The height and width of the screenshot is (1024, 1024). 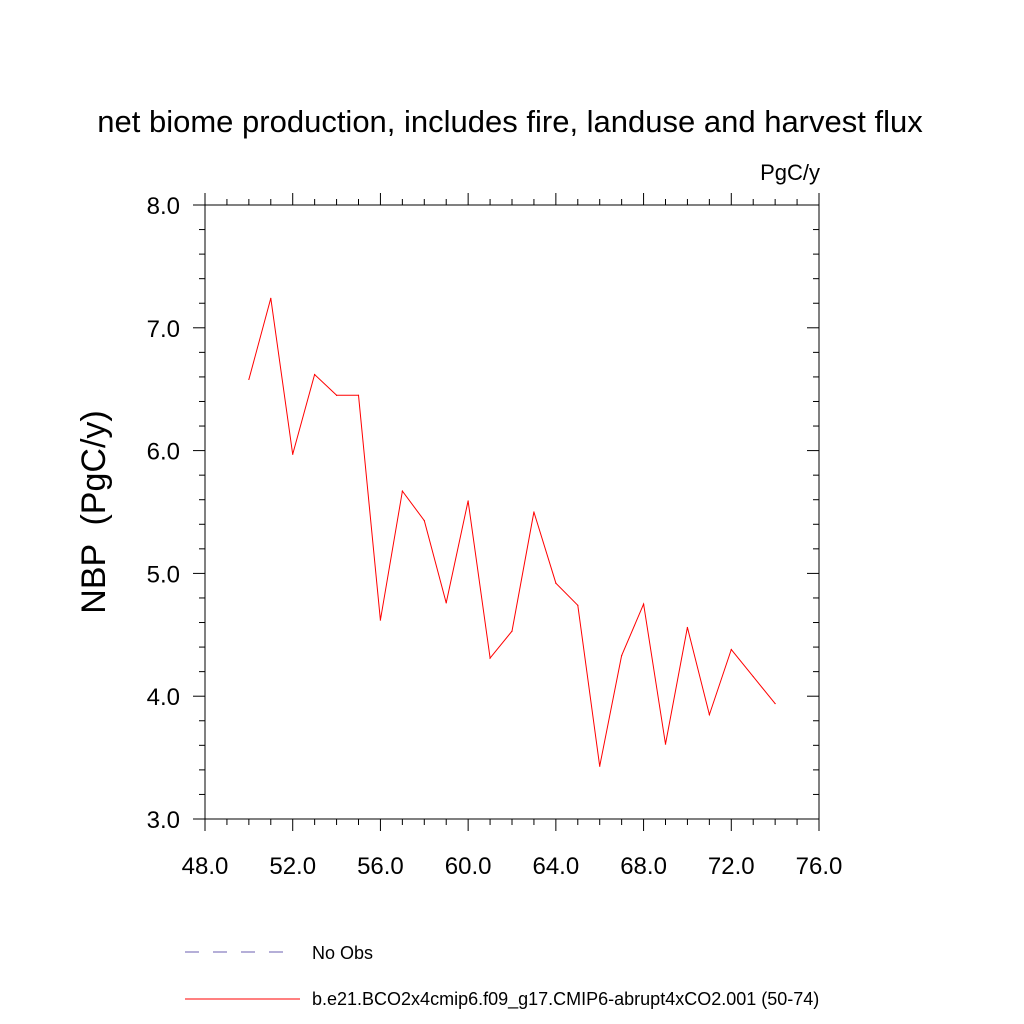 What do you see at coordinates (643, 866) in the screenshot?
I see `x-tick-label: 68.0` at bounding box center [643, 866].